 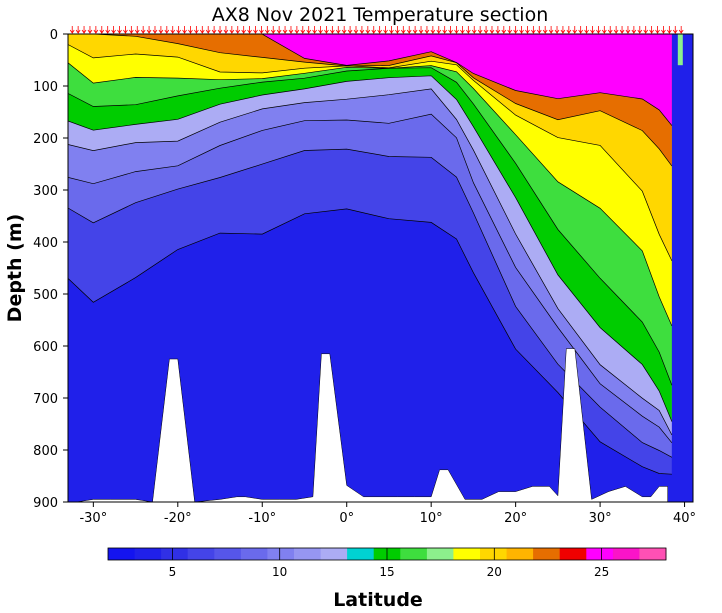 I want to click on colorbar-tick-label: 25, so click(x=601, y=572).